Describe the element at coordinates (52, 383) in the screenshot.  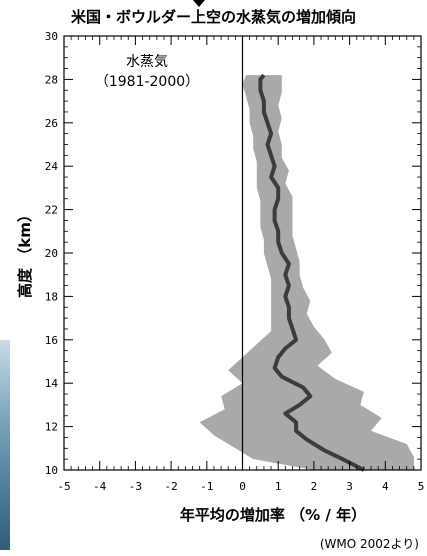
I see `y-tick-label: 14` at that location.